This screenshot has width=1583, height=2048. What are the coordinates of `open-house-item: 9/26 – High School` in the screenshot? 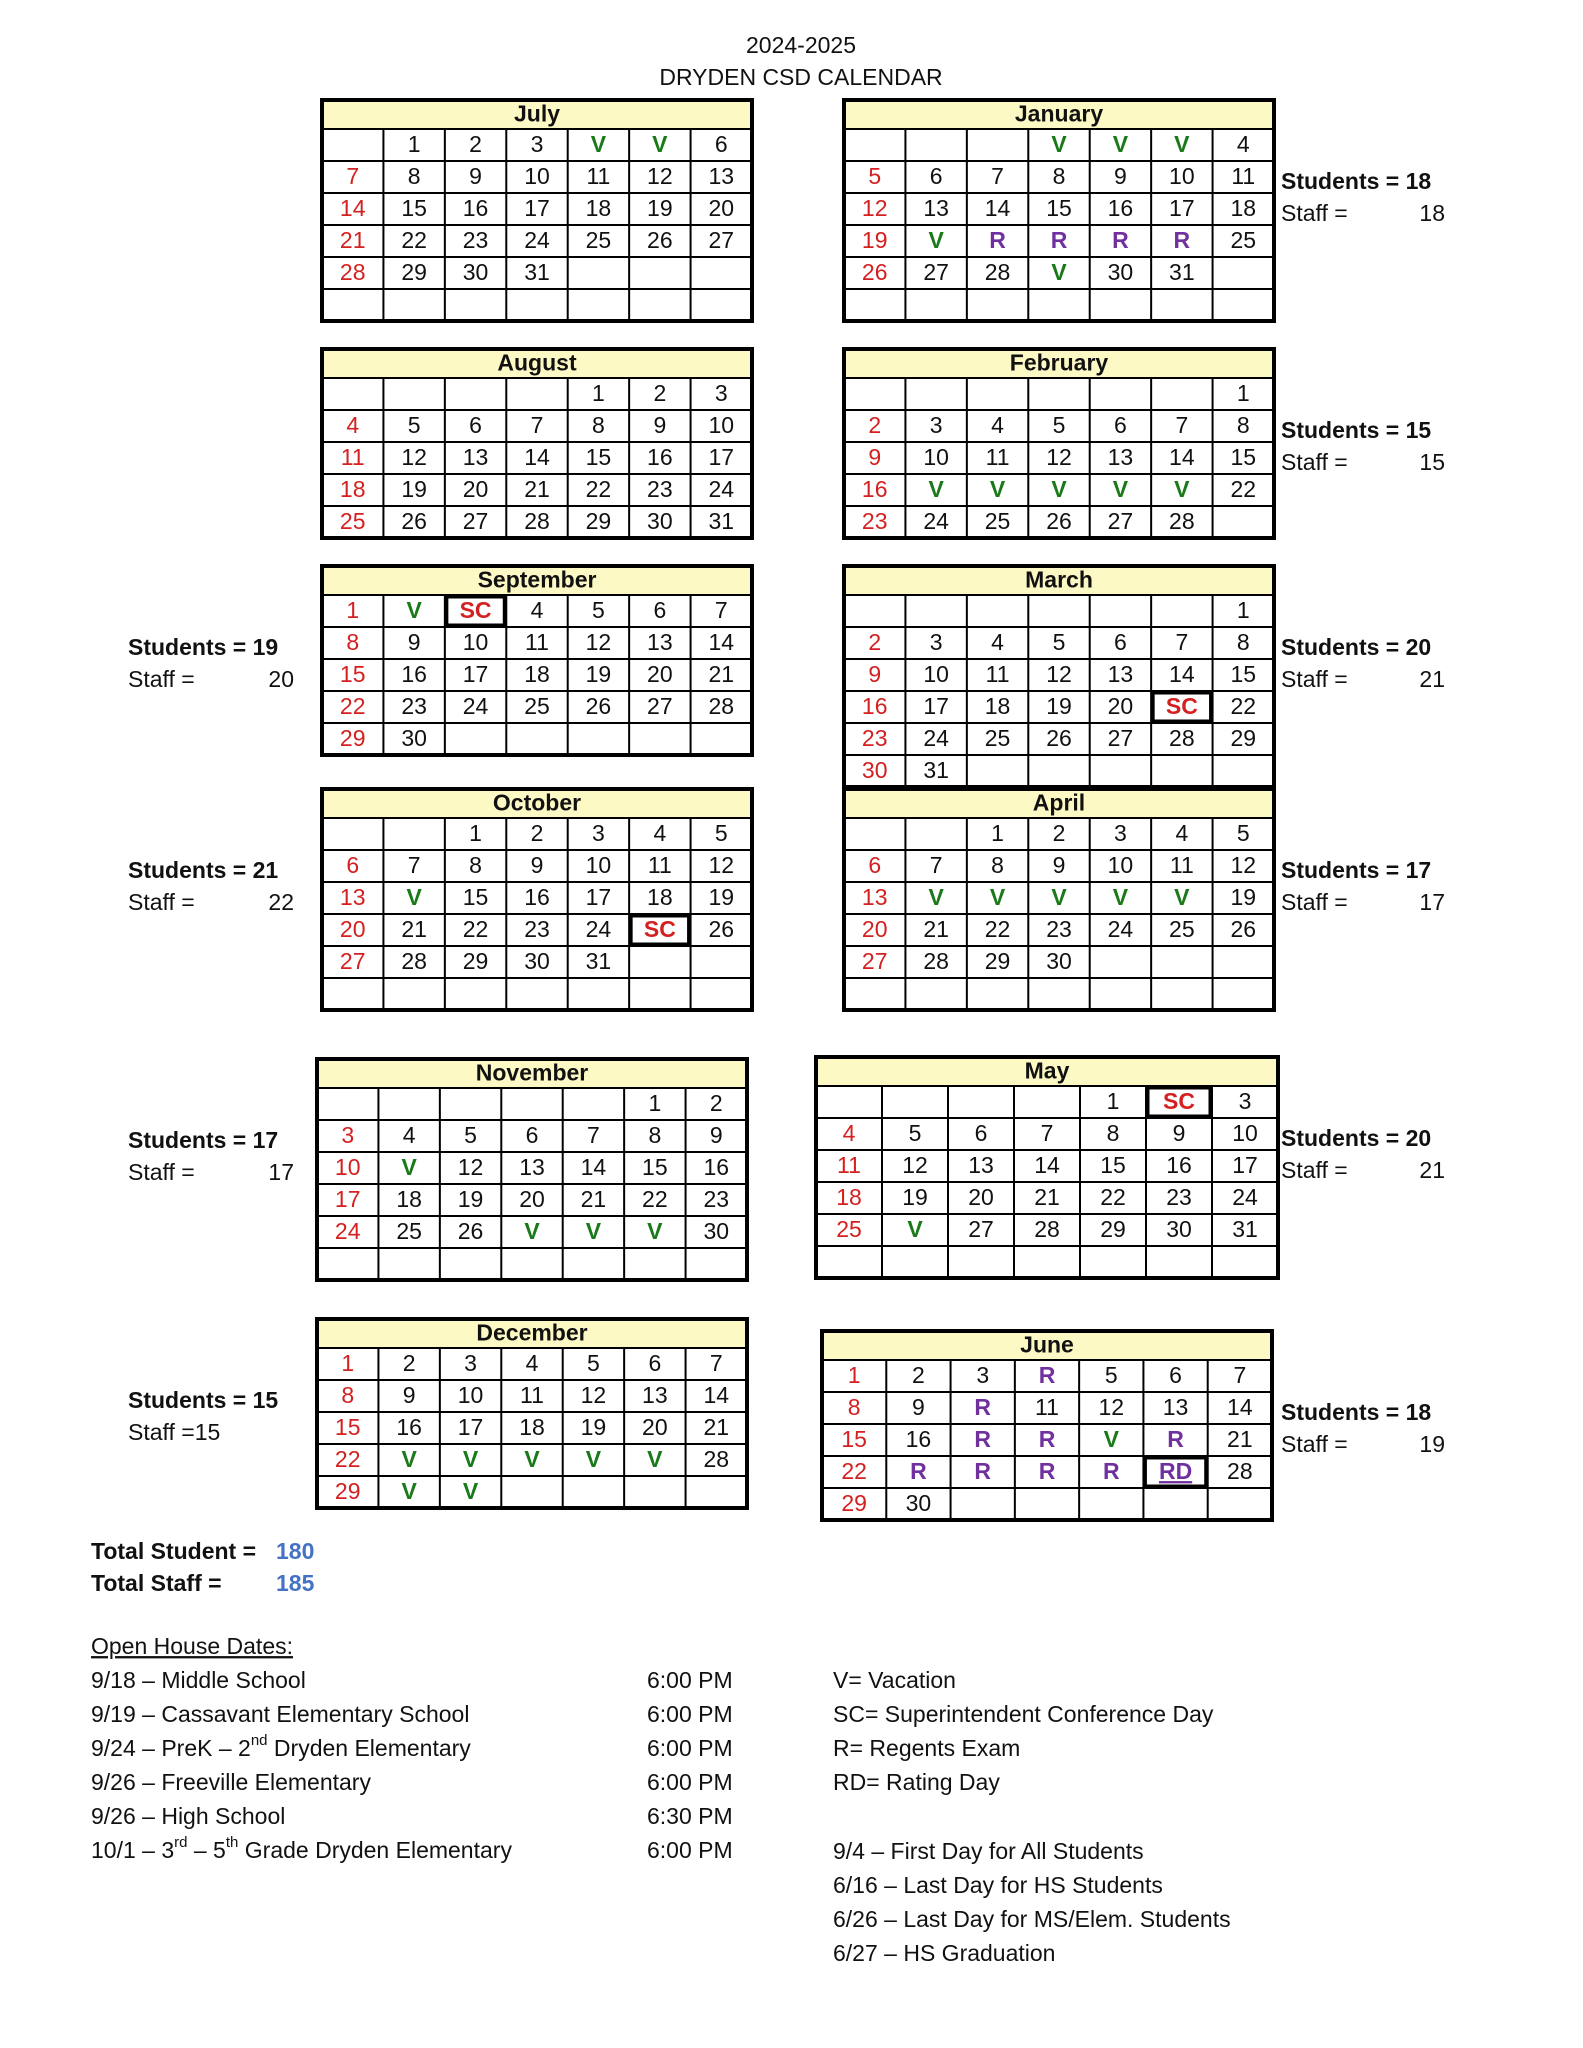 It's located at (188, 1816).